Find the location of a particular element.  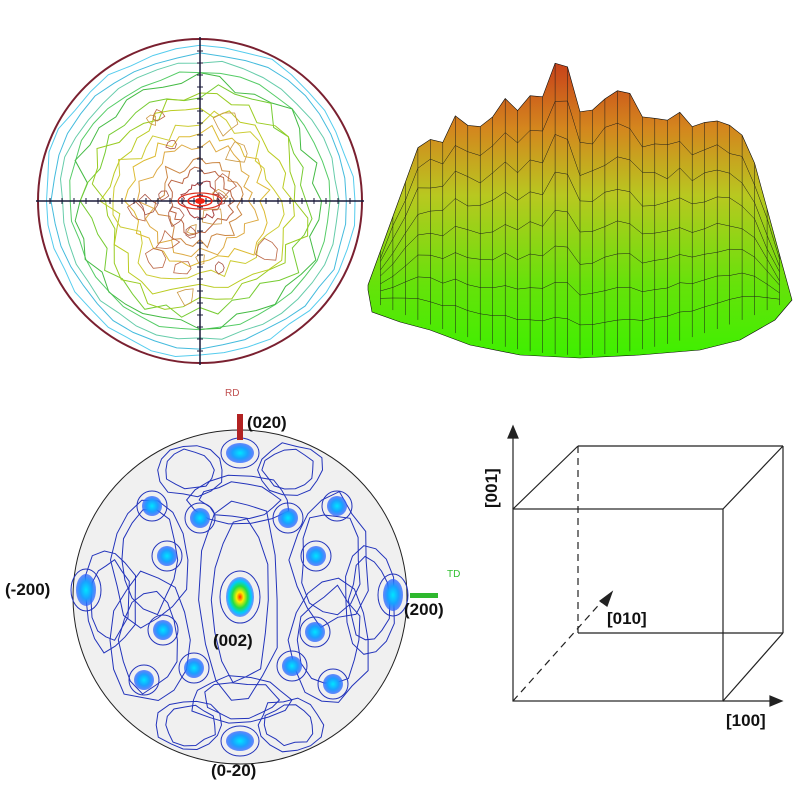

axis-001-arrow is located at coordinates (513, 431).